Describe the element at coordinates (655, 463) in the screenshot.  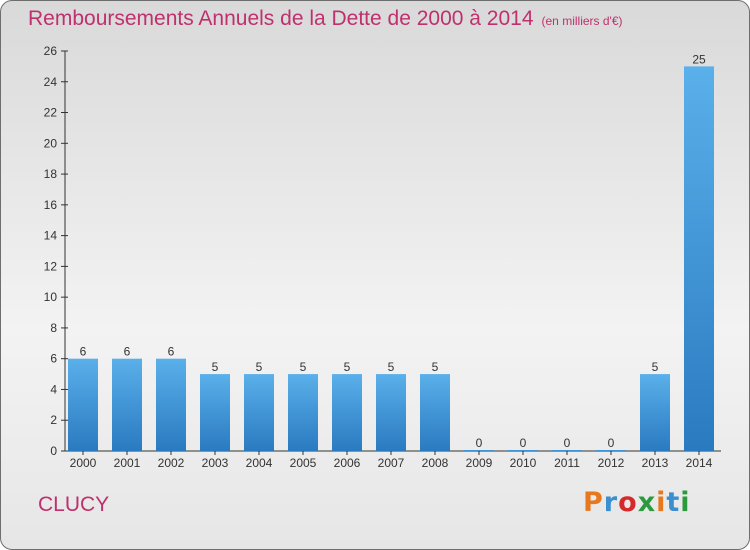
I see `x-tick-label: 2013` at that location.